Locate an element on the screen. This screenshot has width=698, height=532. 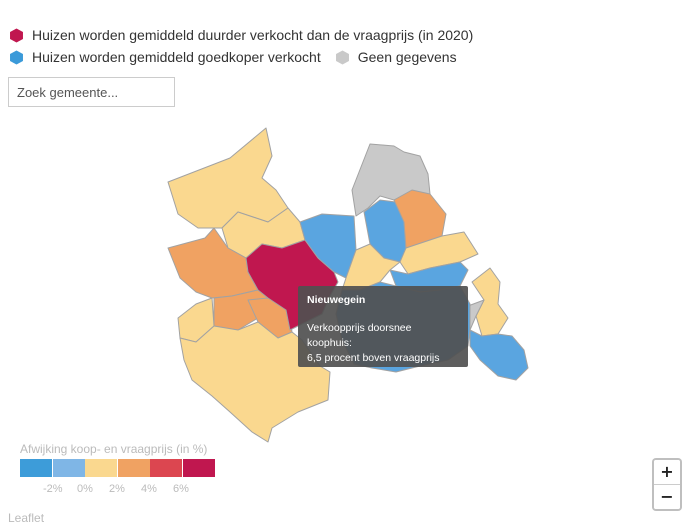
tooltip-title: Nieuwegein is located at coordinates (336, 300).